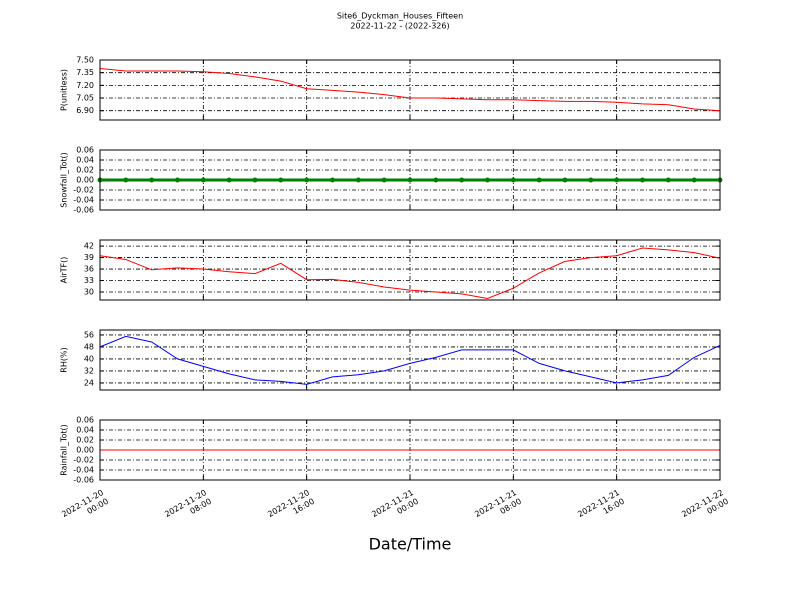 The height and width of the screenshot is (600, 800). Describe the element at coordinates (85, 60) in the screenshot. I see `y-tick-label: 7.50` at that location.